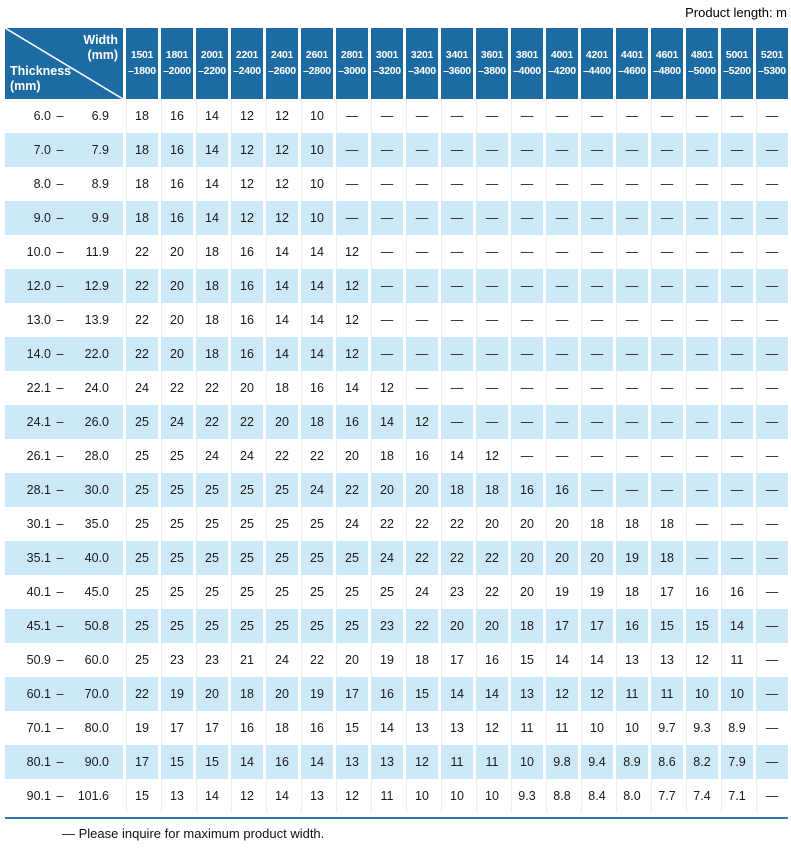  I want to click on length-value-cell: 8.9, so click(630, 762).